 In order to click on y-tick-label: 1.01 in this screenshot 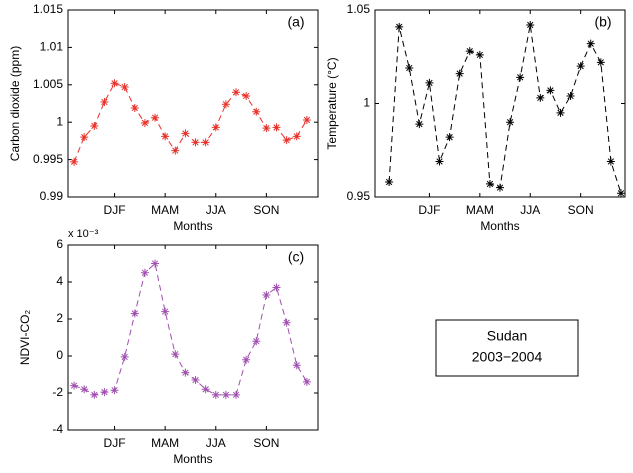, I will do `click(52, 47)`.